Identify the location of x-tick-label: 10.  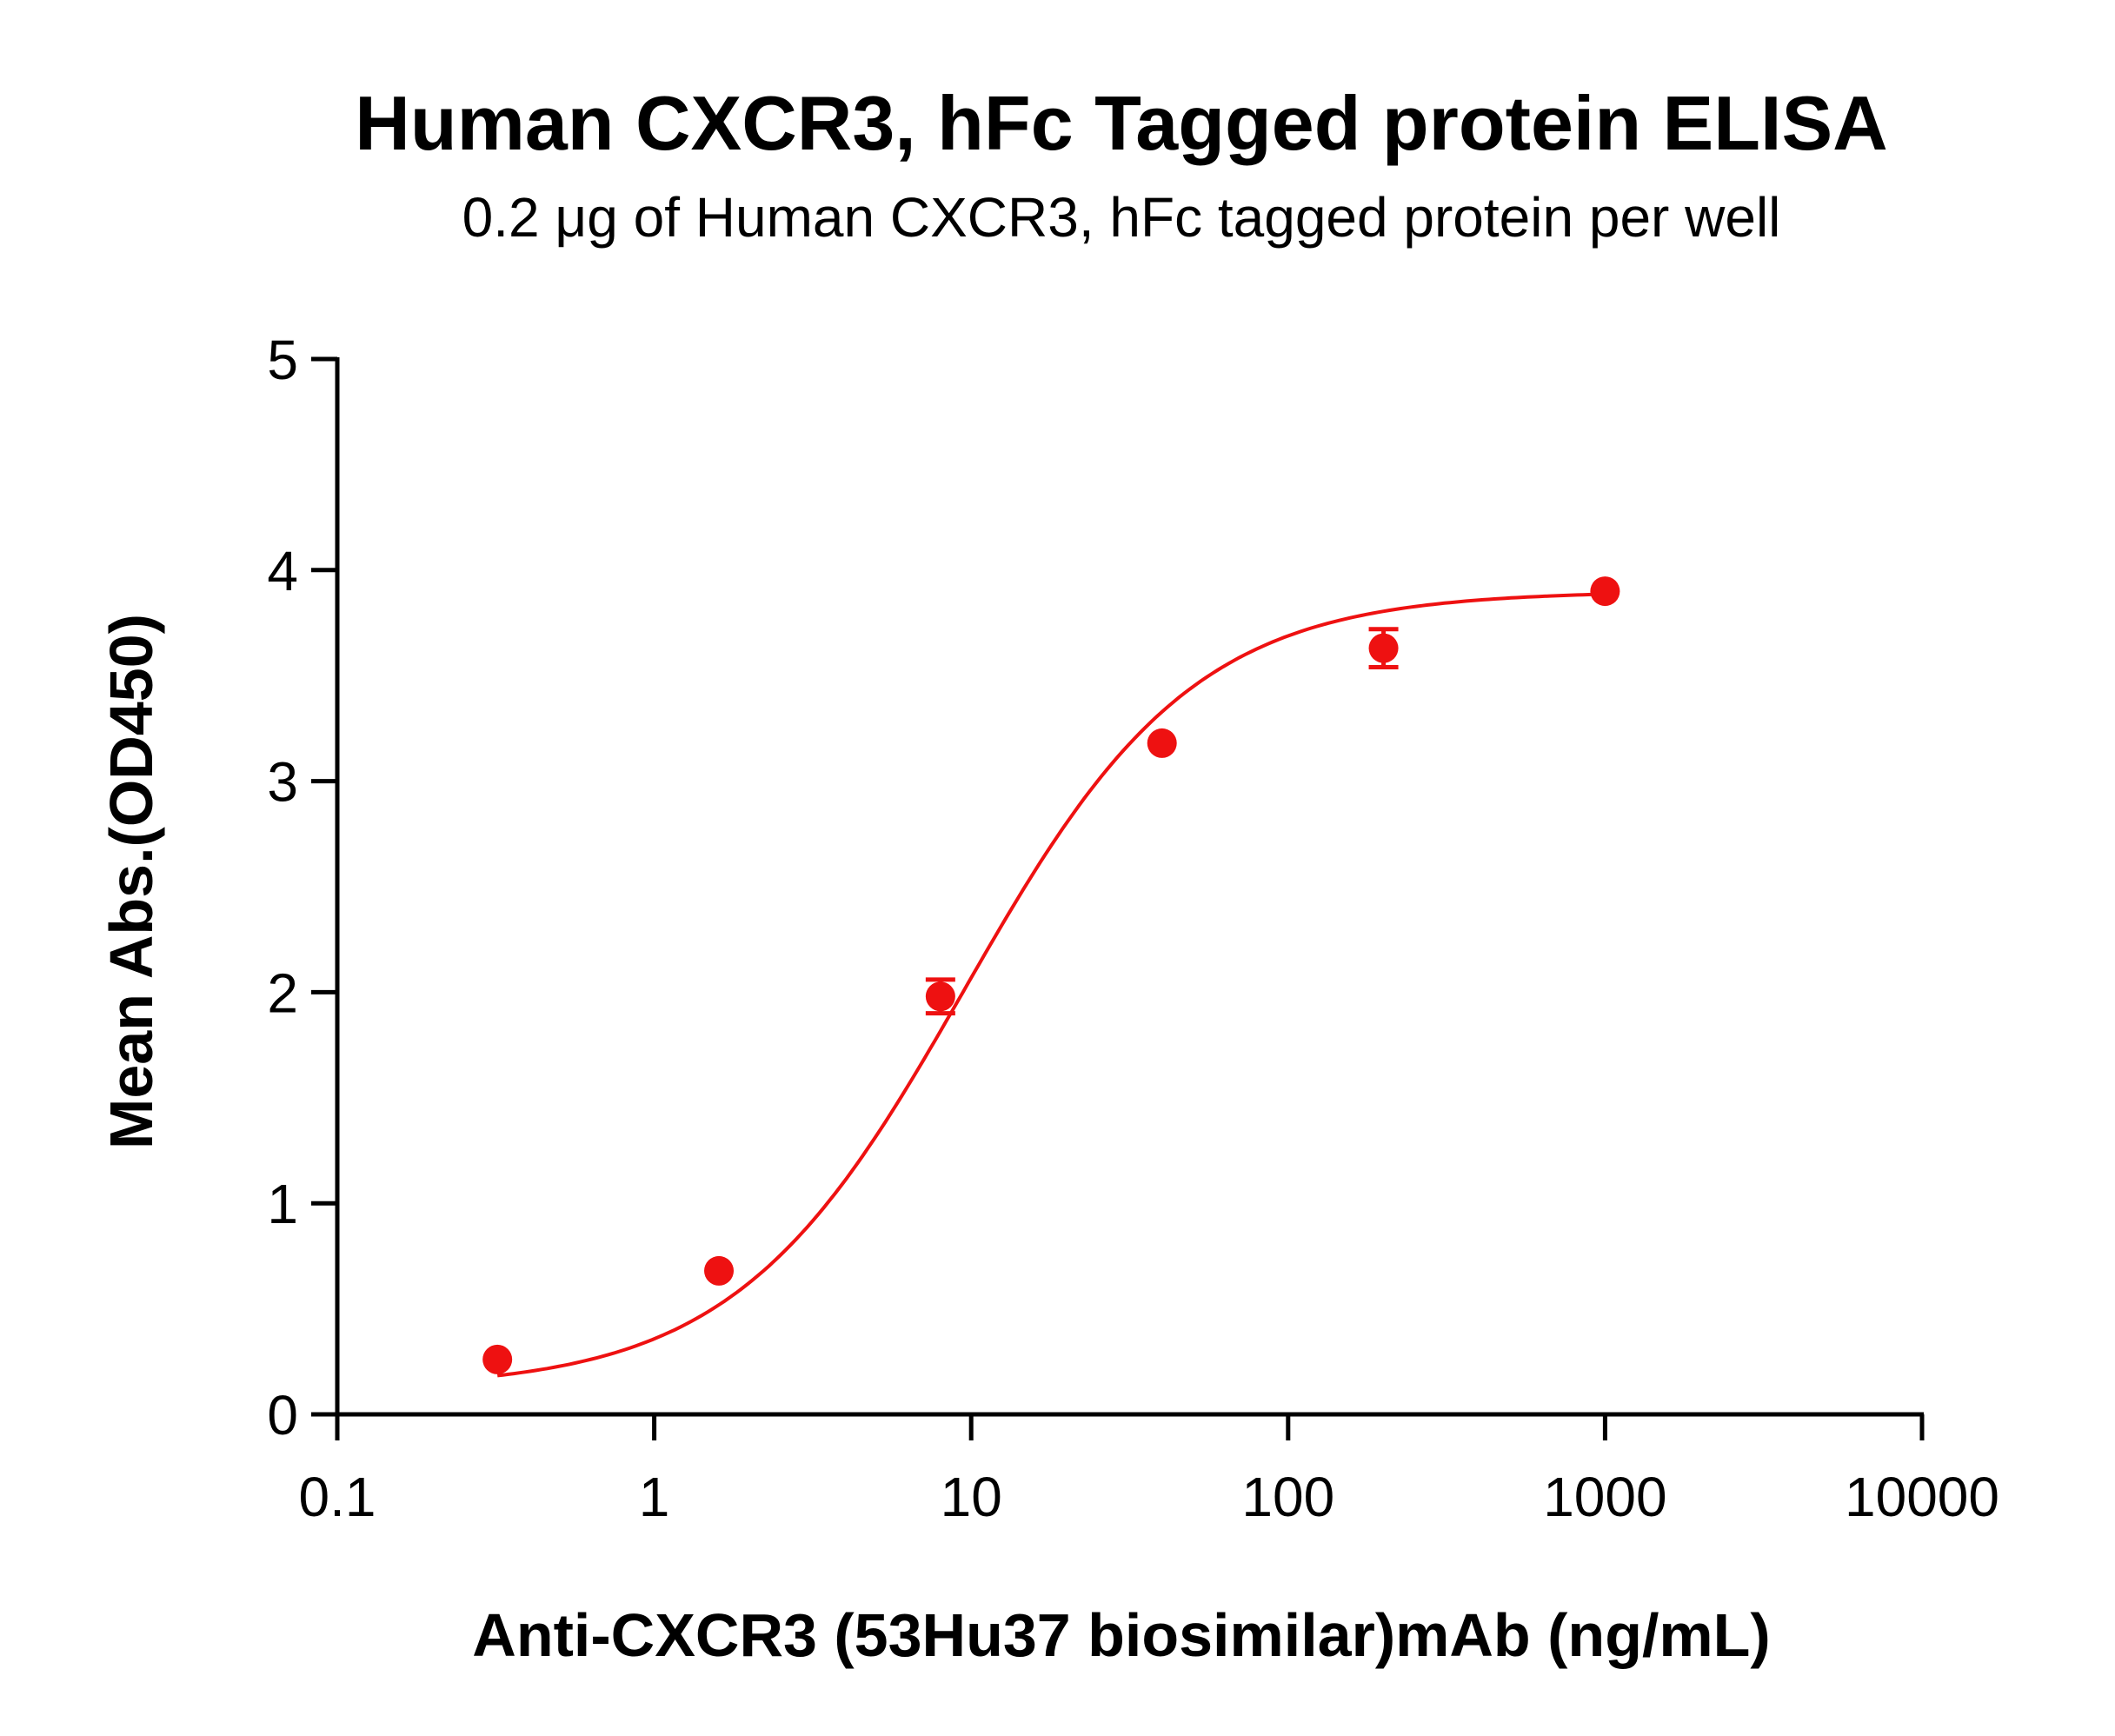
(971, 1497).